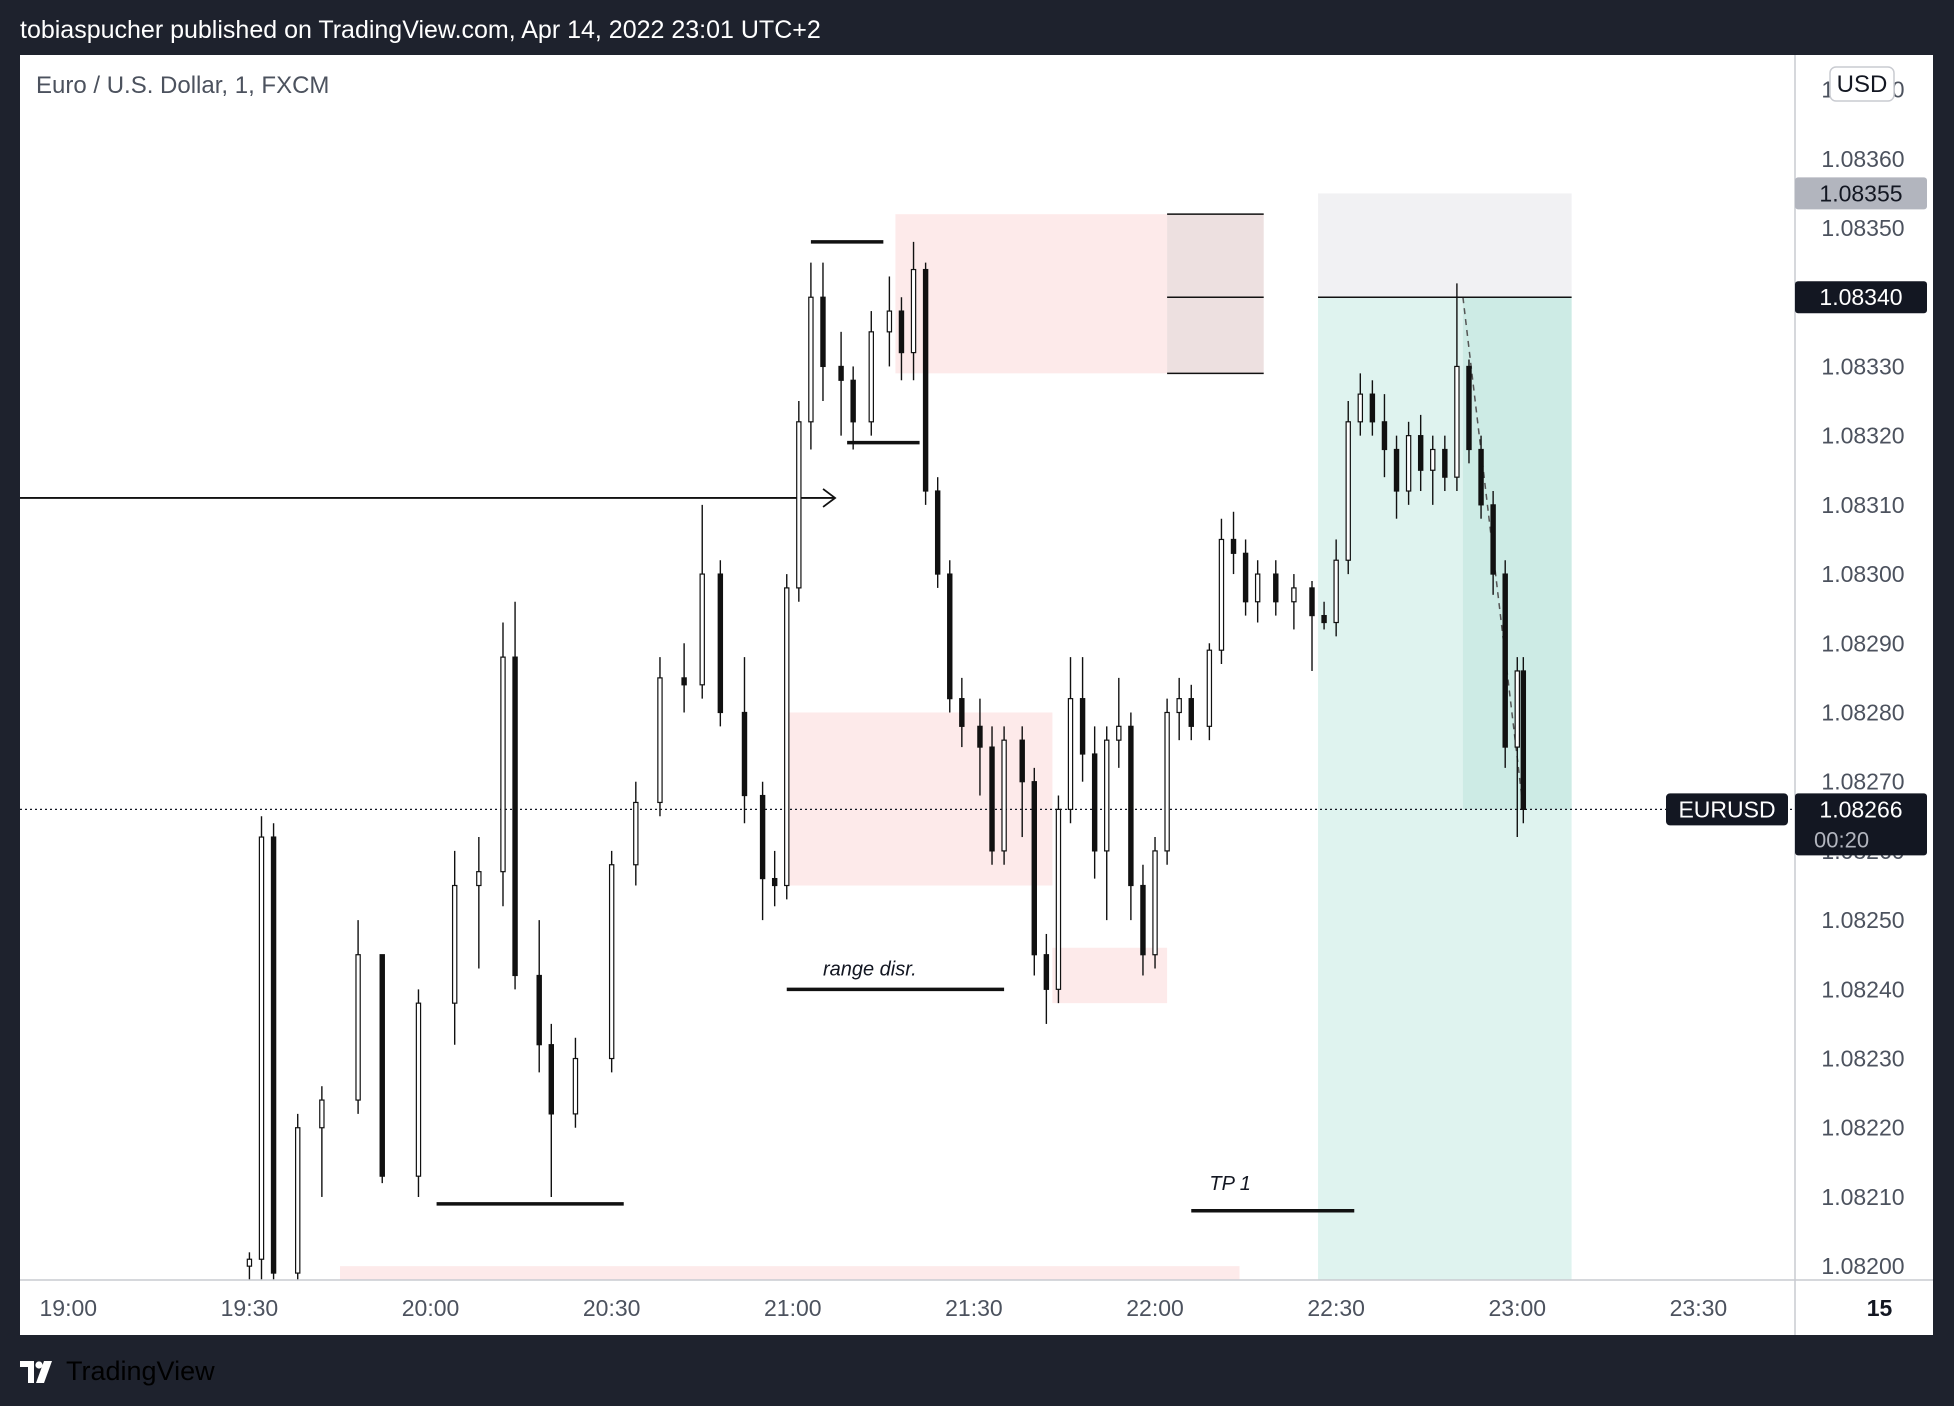 This screenshot has height=1406, width=1954. Describe the element at coordinates (870, 969) in the screenshot. I see `annotation-label: range disr.` at that location.